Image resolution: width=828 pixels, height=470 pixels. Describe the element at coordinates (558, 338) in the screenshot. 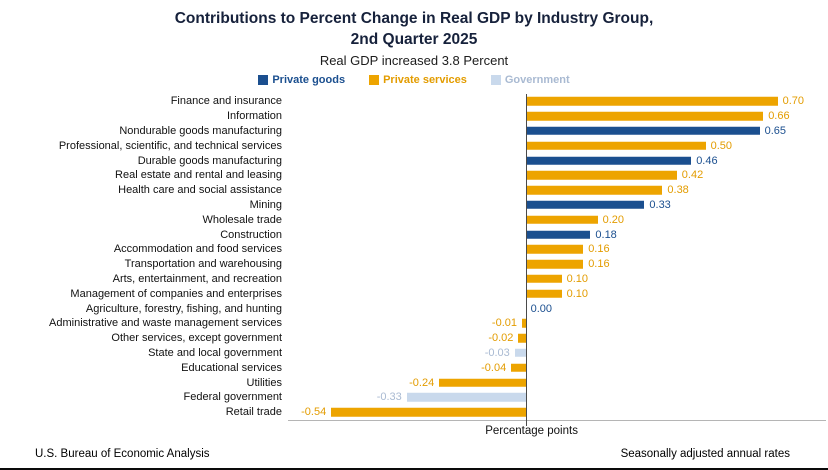

I see `bar-cell: -0.02` at that location.